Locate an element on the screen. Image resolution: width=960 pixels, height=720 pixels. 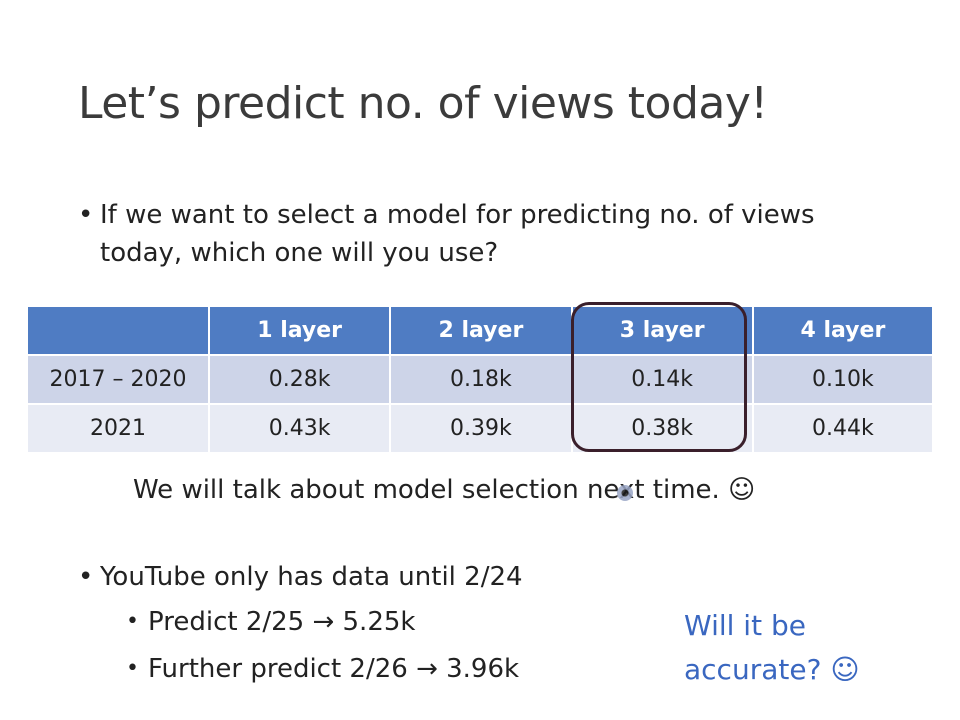
table-row: 2021 0.43k 0.39k 0.38k 0.44k is located at coordinates (480, 427).